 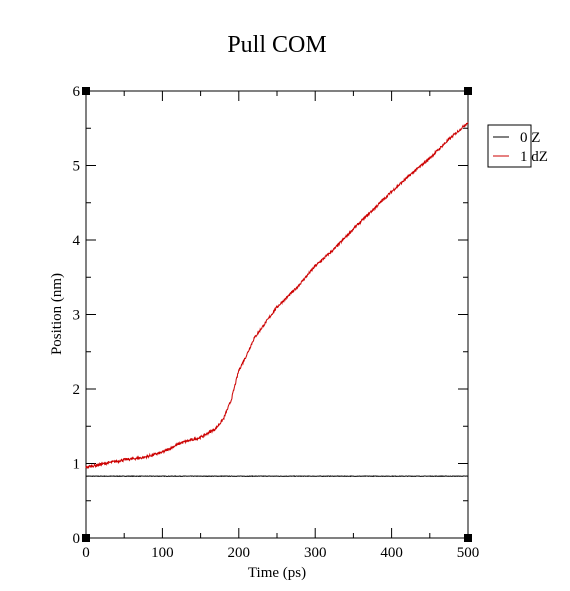 What do you see at coordinates (315, 553) in the screenshot?
I see `x-tick-label: 300` at bounding box center [315, 553].